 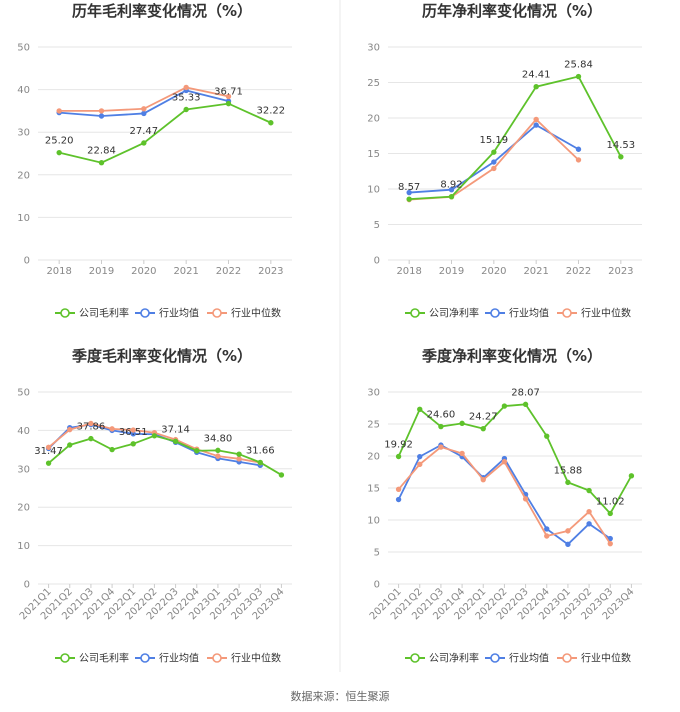 I want to click on chart-title: 历年毛利率变化情况（%）, so click(x=162, y=11).